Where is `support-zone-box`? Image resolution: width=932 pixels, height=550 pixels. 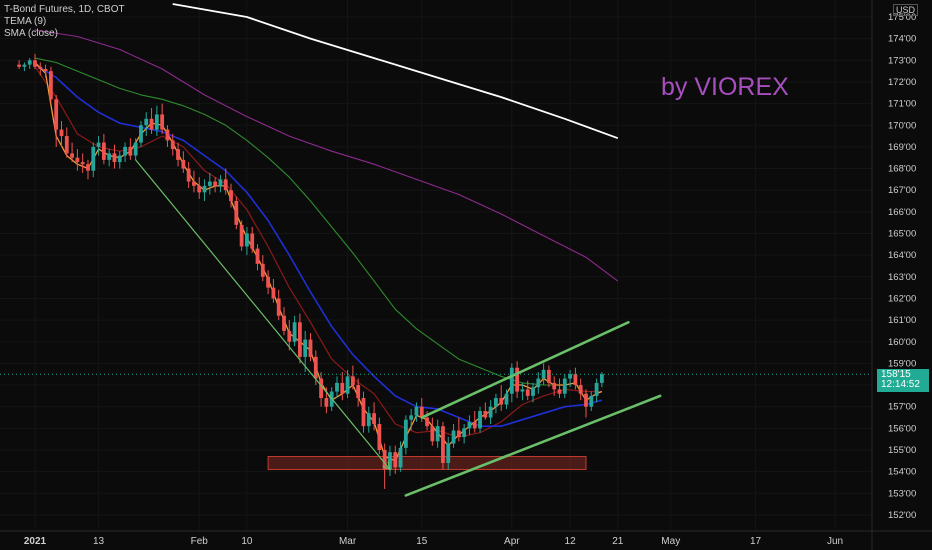 support-zone-box is located at coordinates (427, 462).